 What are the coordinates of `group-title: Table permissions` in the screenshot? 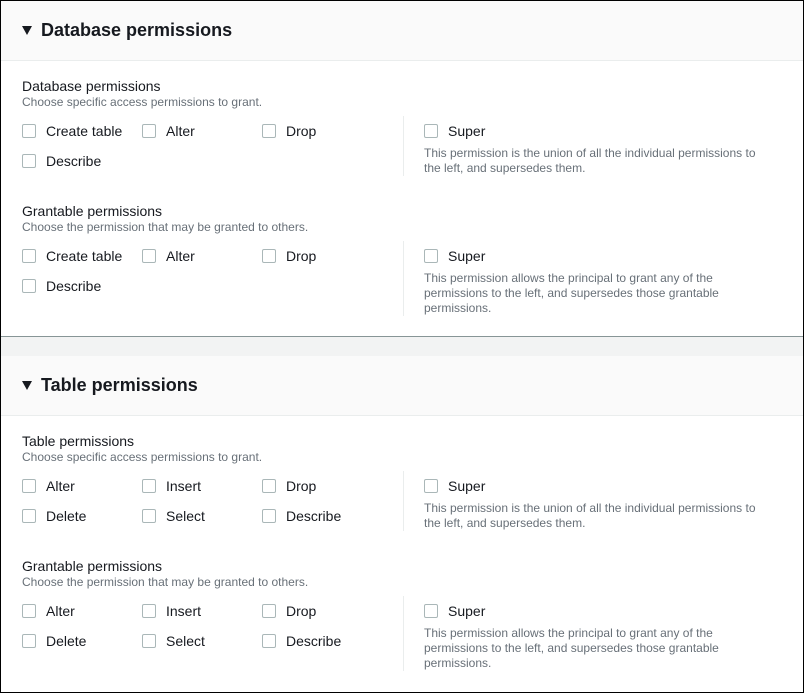 It's located at (78, 441).